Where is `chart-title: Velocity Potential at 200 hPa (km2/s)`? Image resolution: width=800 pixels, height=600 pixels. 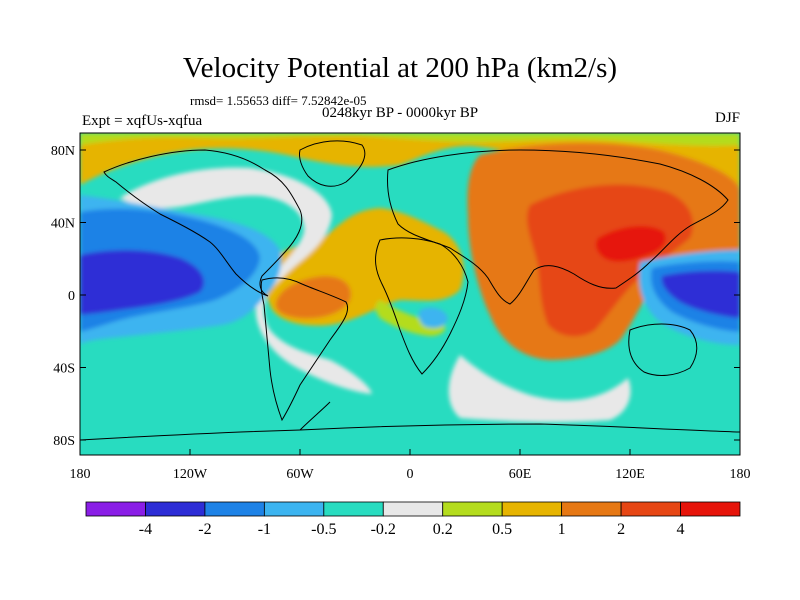 chart-title: Velocity Potential at 200 hPa (km2/s) is located at coordinates (400, 68).